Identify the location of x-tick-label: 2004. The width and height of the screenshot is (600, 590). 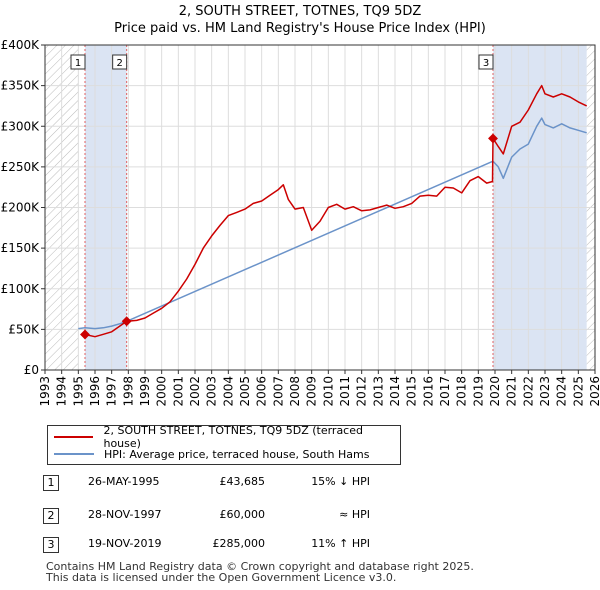
(228, 391).